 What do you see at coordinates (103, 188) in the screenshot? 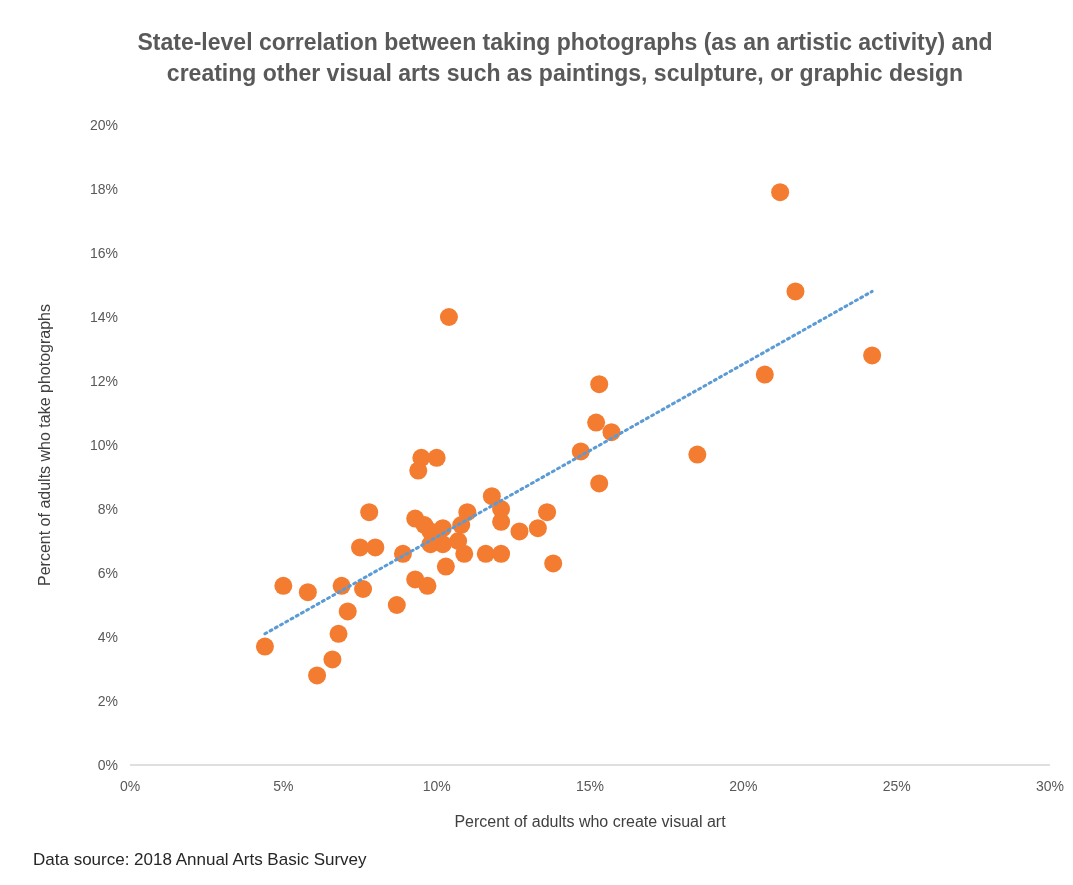
I see `y-tick-label: 18%` at bounding box center [103, 188].